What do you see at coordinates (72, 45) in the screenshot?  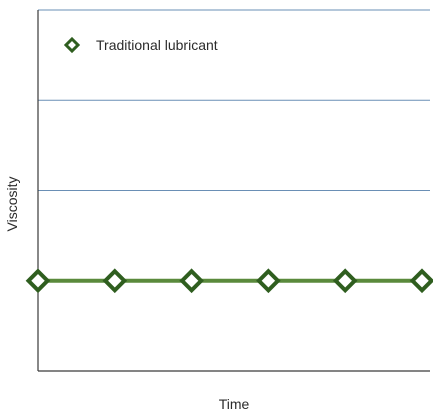 I see `legend-marker-icon` at bounding box center [72, 45].